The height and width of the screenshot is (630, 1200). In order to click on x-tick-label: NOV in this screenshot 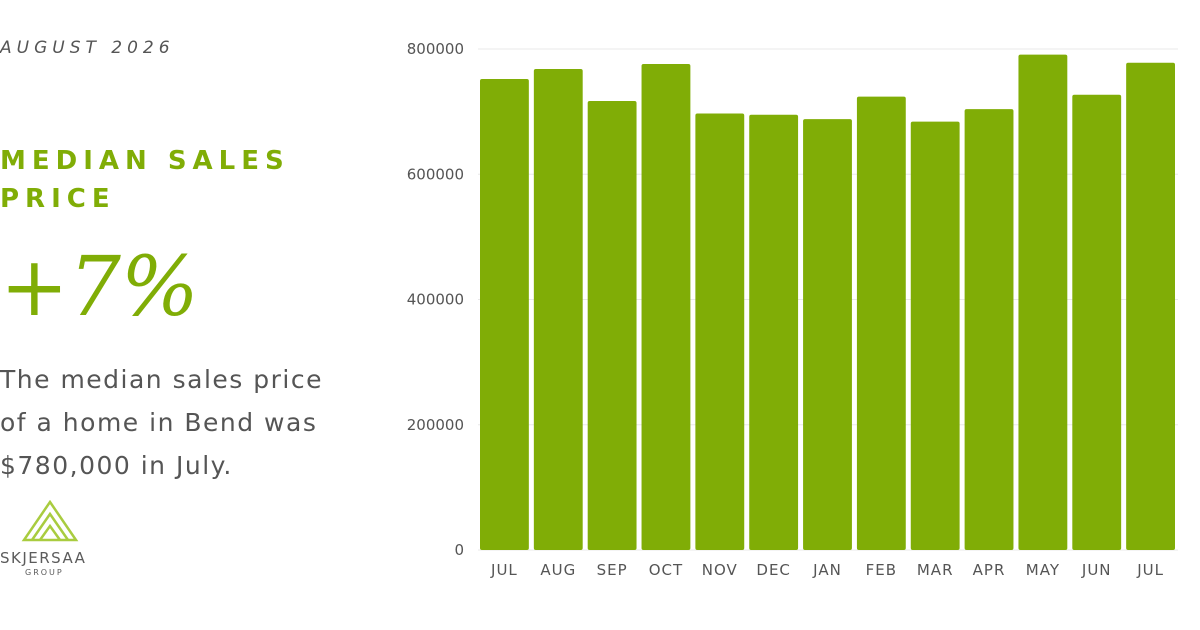, I will do `click(720, 570)`.